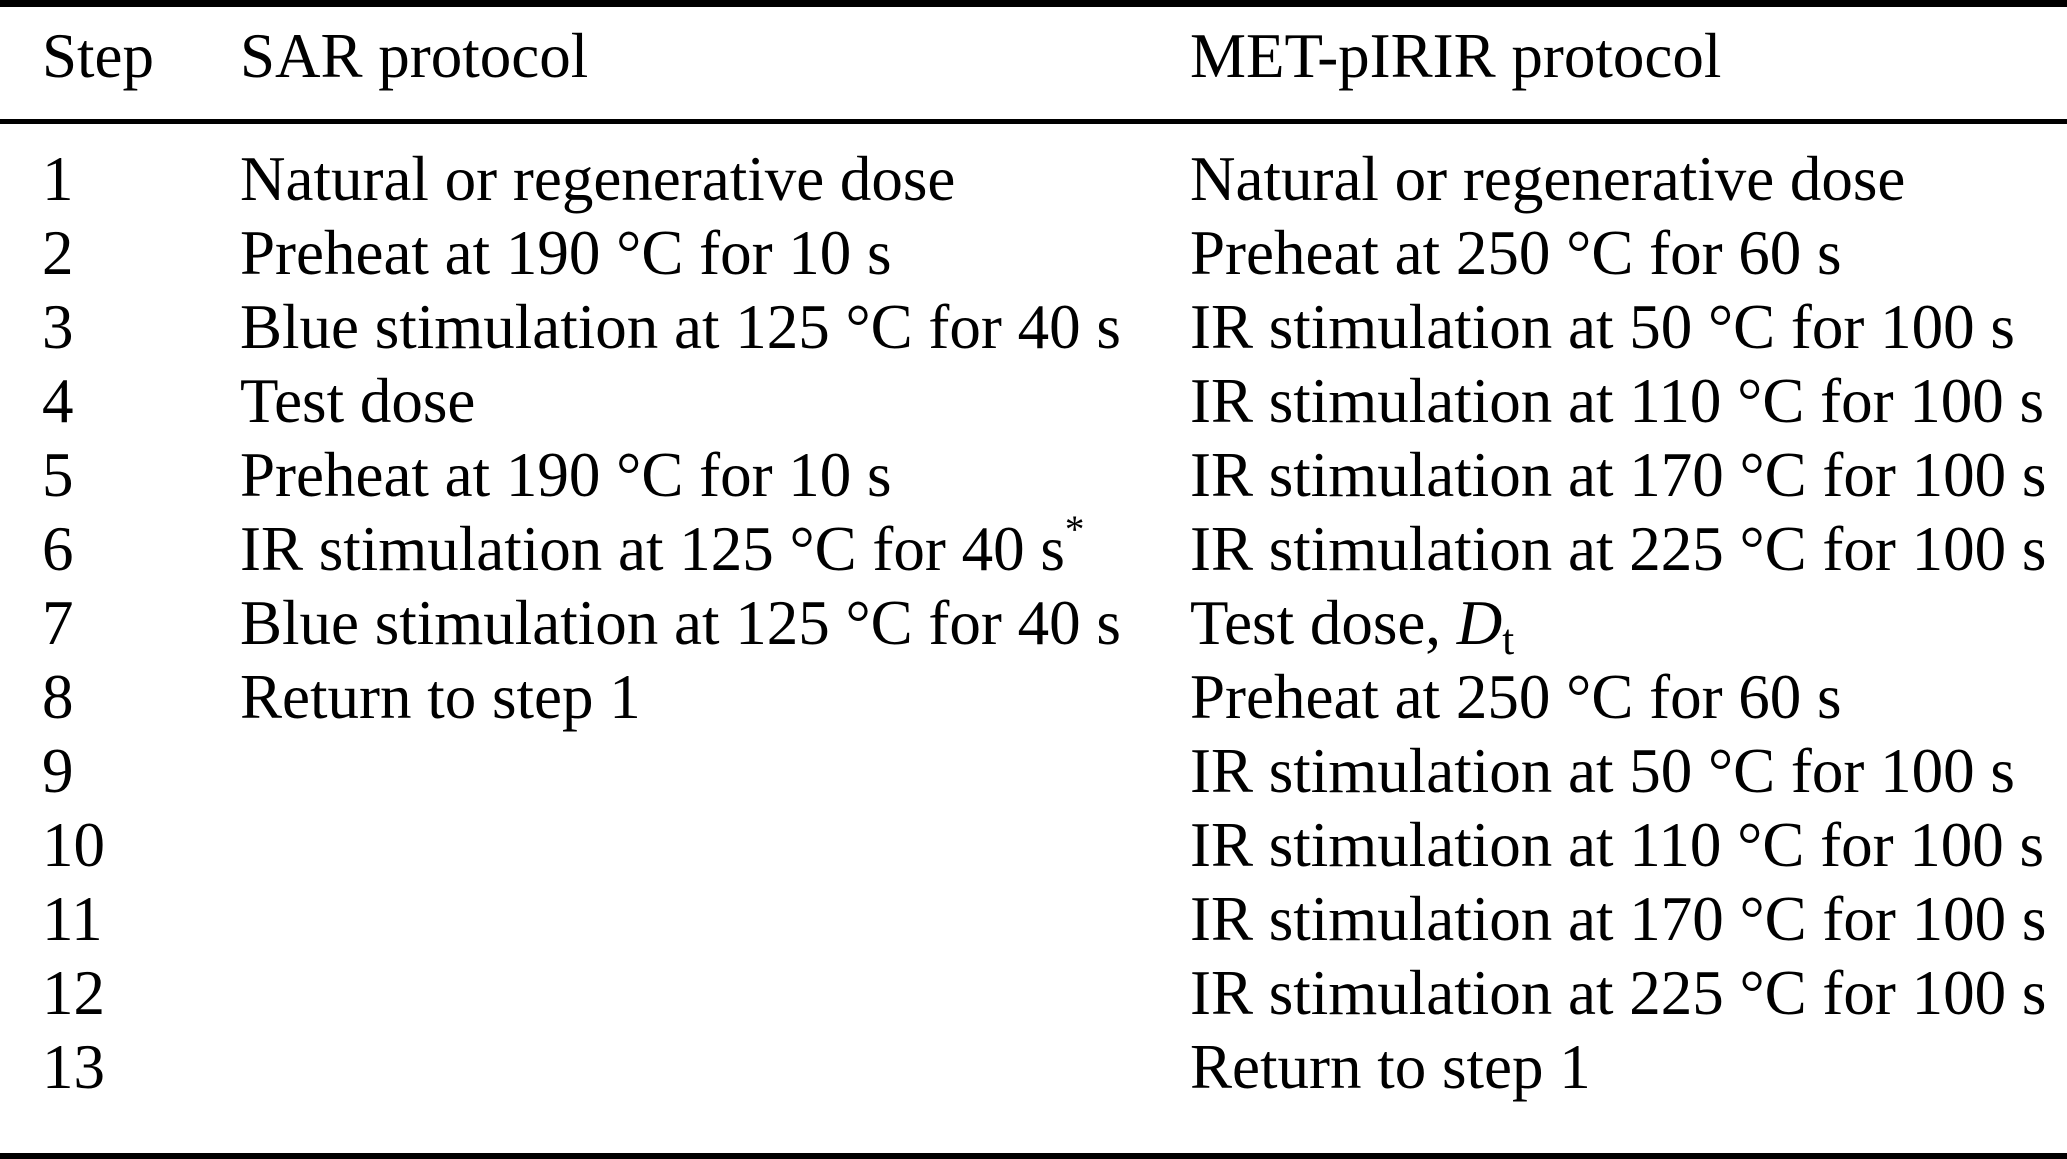 This screenshot has height=1159, width=2067. What do you see at coordinates (1508, 640) in the screenshot?
I see `dose-variable-subscript: t` at bounding box center [1508, 640].